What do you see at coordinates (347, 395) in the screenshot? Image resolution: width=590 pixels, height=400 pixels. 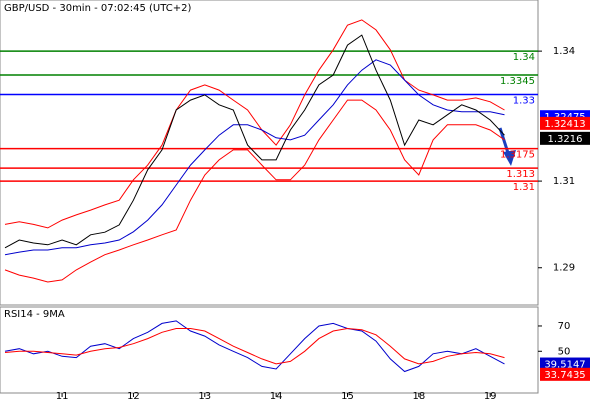 I see `x-tick-label: 15` at bounding box center [347, 395].